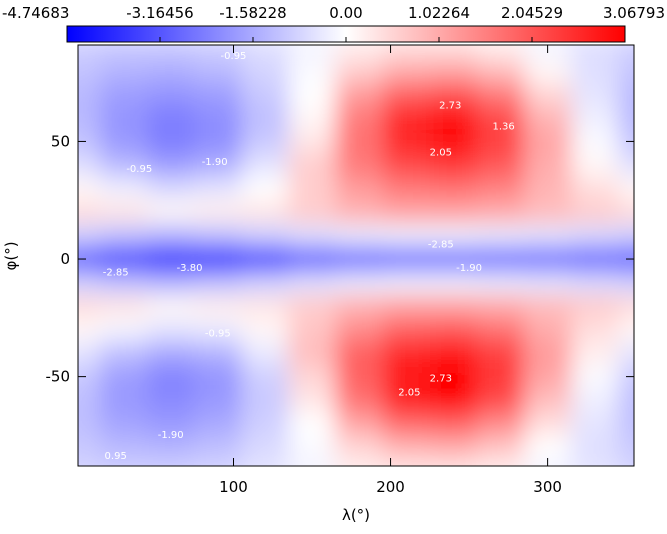 The image size is (667, 534). I want to click on contour-label: -1.90, so click(469, 268).